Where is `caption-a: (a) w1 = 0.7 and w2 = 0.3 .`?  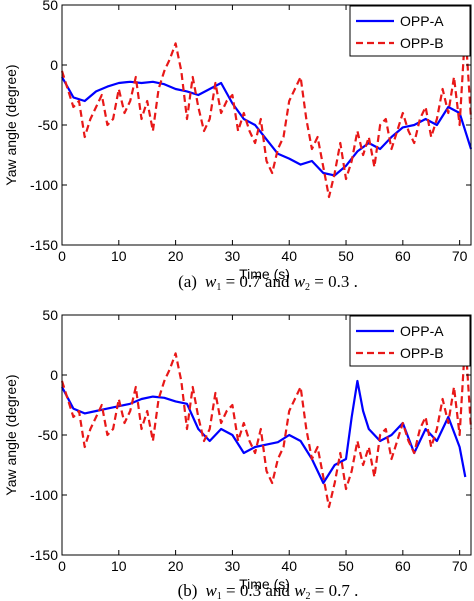 caption-a: (a) w1 = 0.7 and w2 = 0.3 . is located at coordinates (268, 282).